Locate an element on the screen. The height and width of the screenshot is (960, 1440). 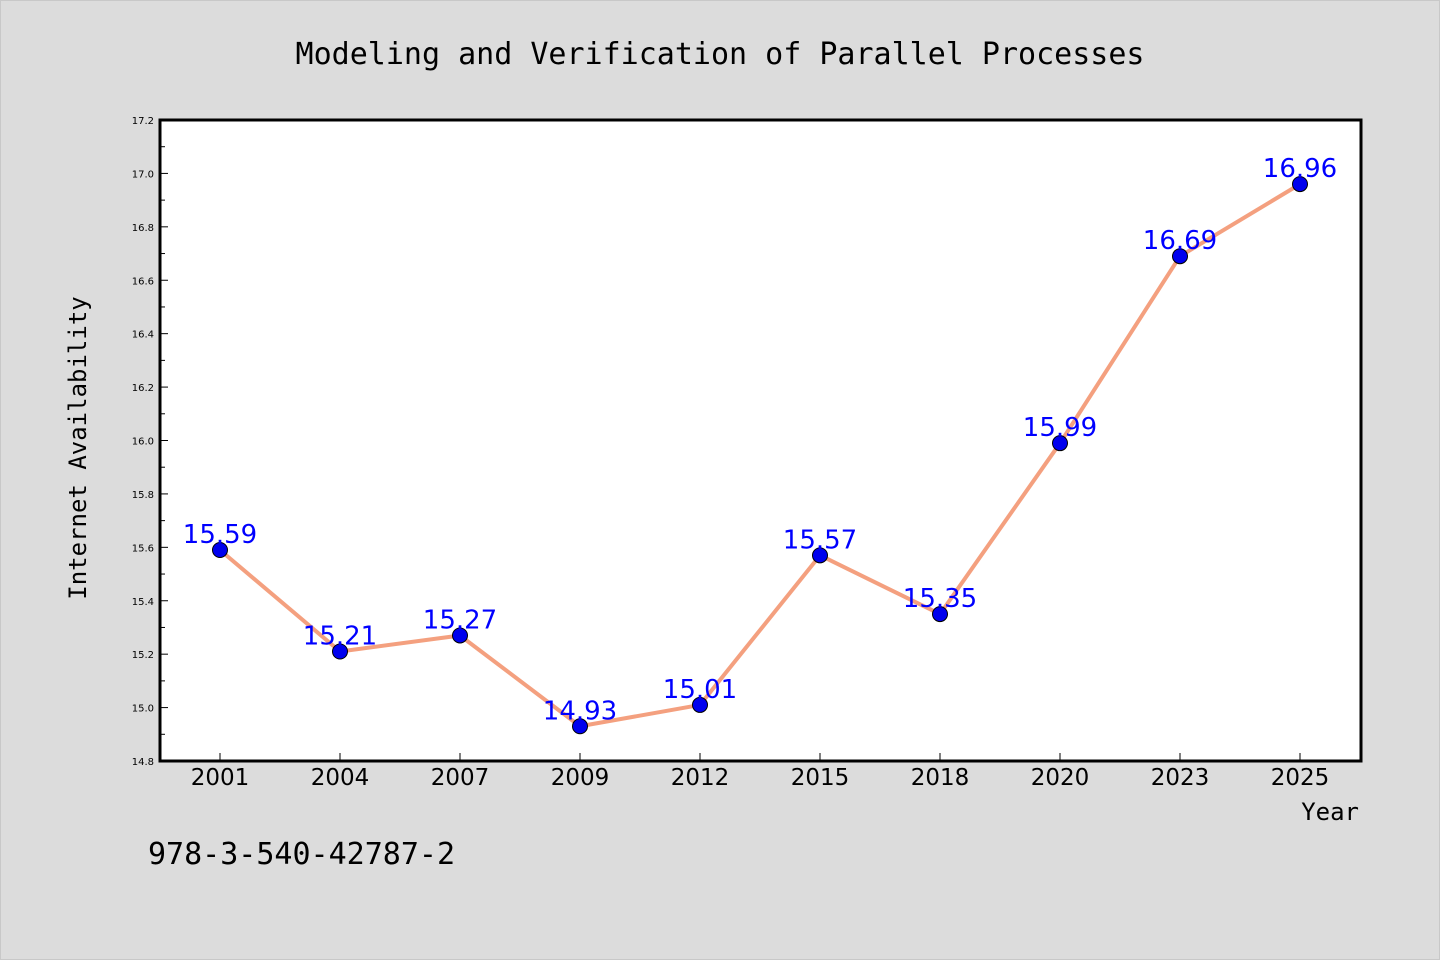
x-axis: 2001 2004 2007 2009 2012 2015 2018 2020 2023 2025 is located at coordinates (760, 772).